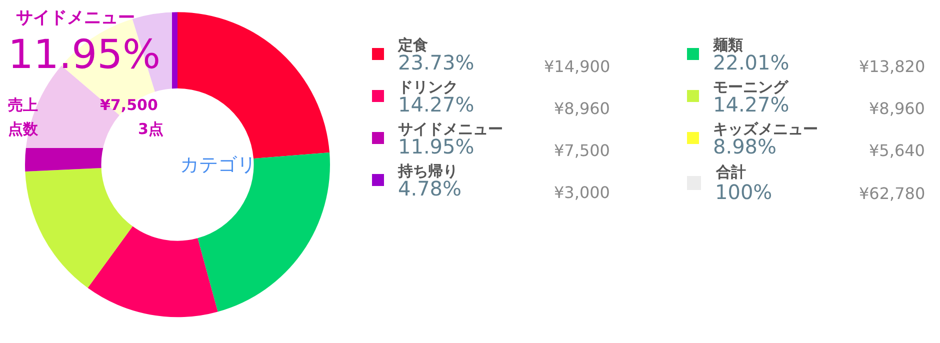  Describe the element at coordinates (23, 129) in the screenshot. I see `text: 点数` at that location.